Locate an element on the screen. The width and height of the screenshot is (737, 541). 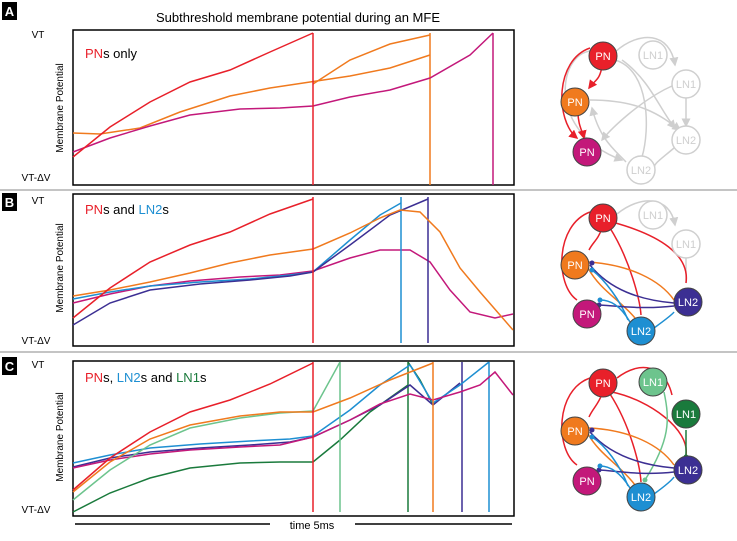
panel-b-legend: PNs and LN2s is located at coordinates (127, 209).